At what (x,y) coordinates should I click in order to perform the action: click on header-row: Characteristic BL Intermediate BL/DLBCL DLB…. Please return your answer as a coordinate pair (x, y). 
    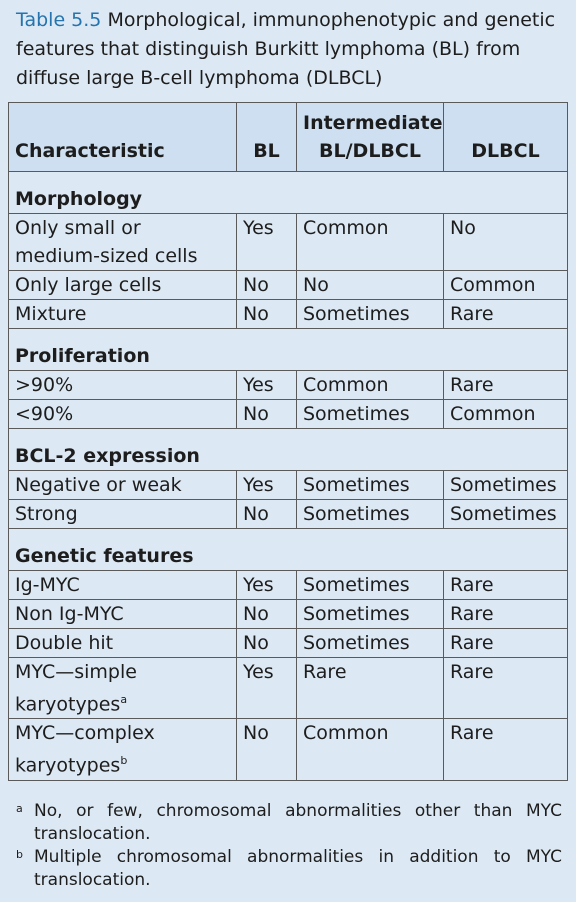
    Looking at the image, I should click on (288, 137).